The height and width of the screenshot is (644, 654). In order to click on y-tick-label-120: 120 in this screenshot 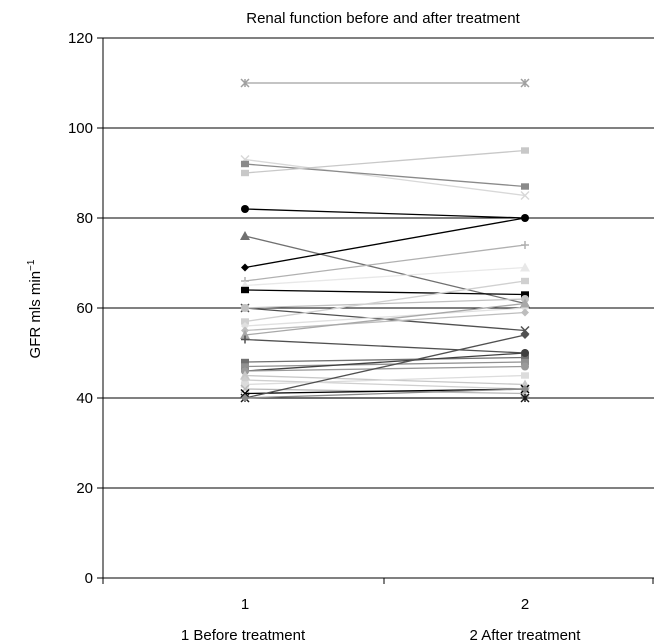, I will do `click(80, 38)`.